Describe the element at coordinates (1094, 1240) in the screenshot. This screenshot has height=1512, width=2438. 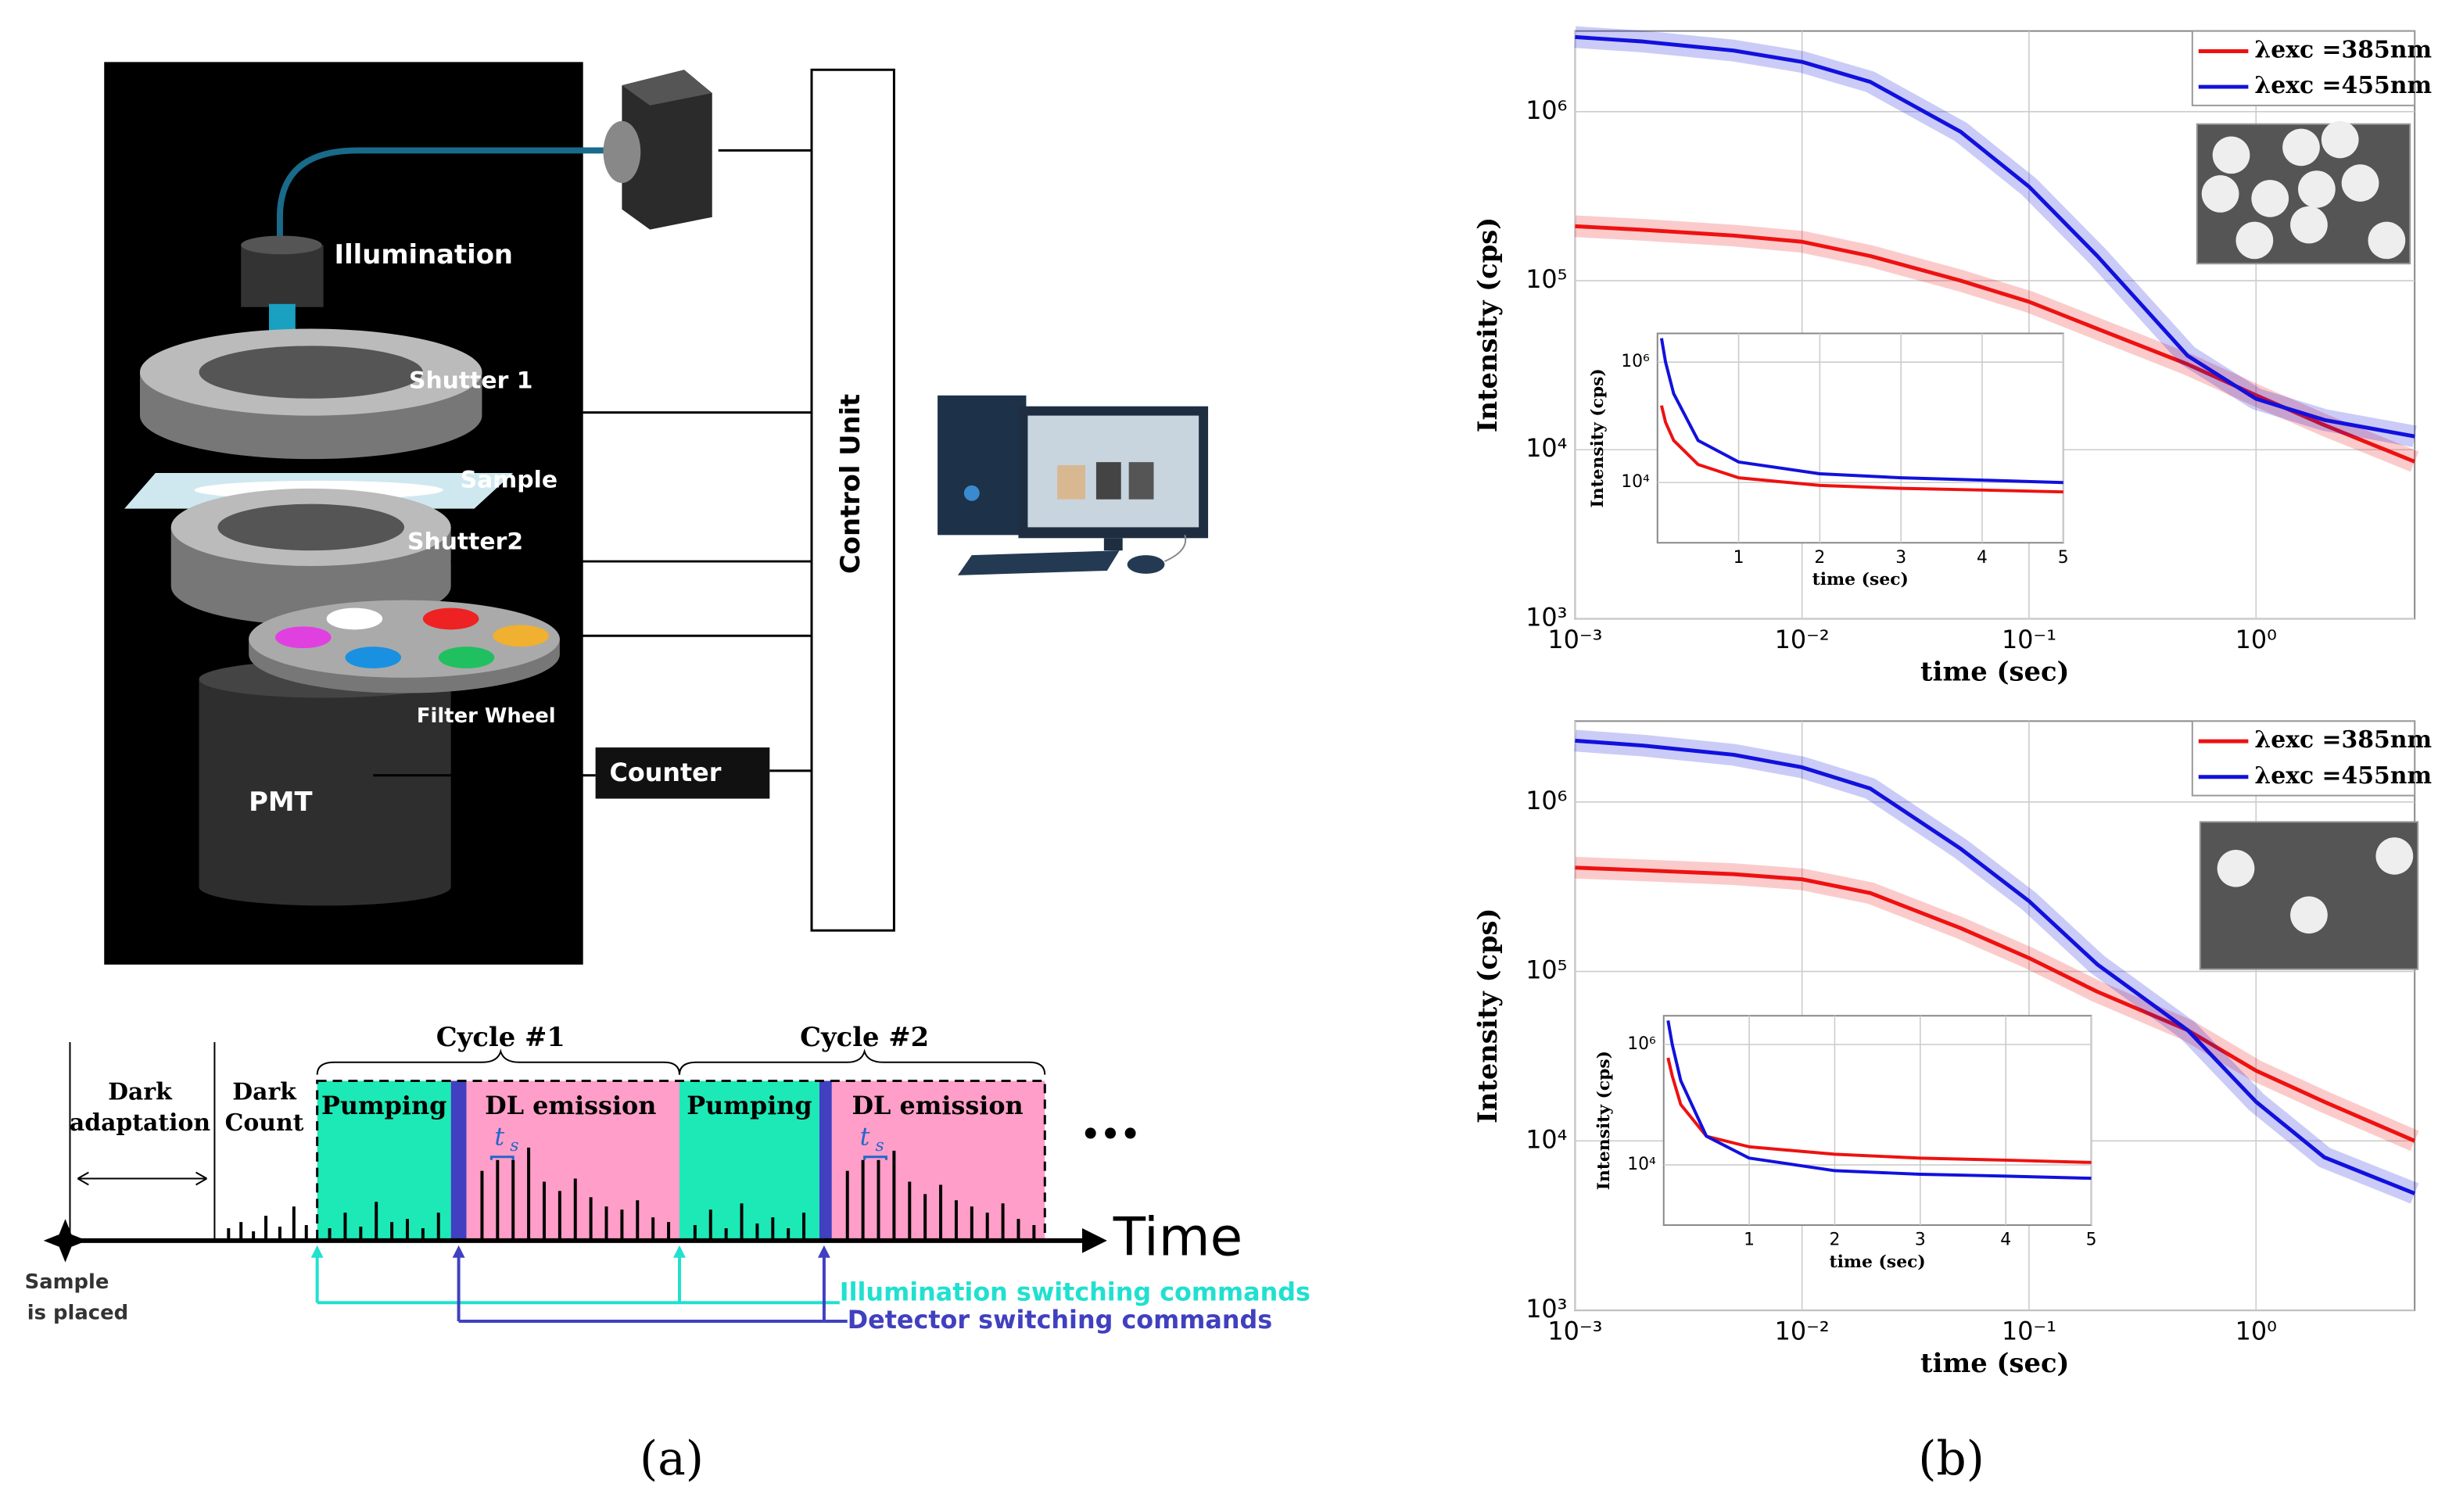
I see `arrow` at that location.